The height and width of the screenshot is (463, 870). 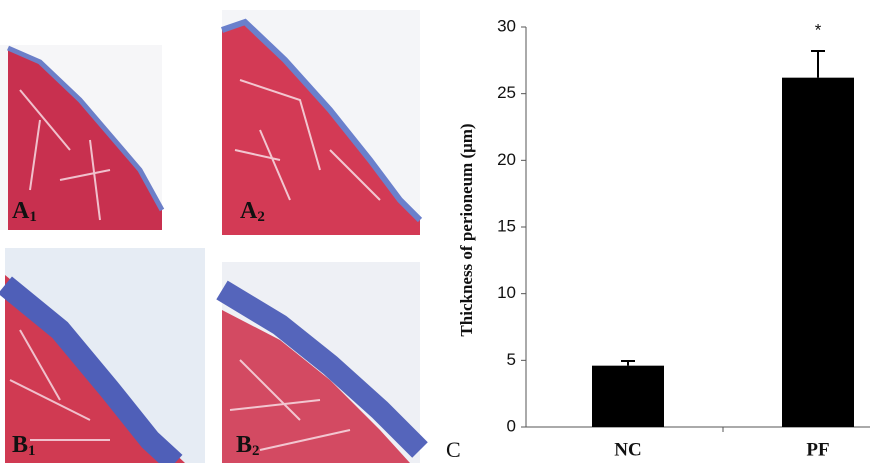 I want to click on y-tick-label: 10, so click(x=506, y=292).